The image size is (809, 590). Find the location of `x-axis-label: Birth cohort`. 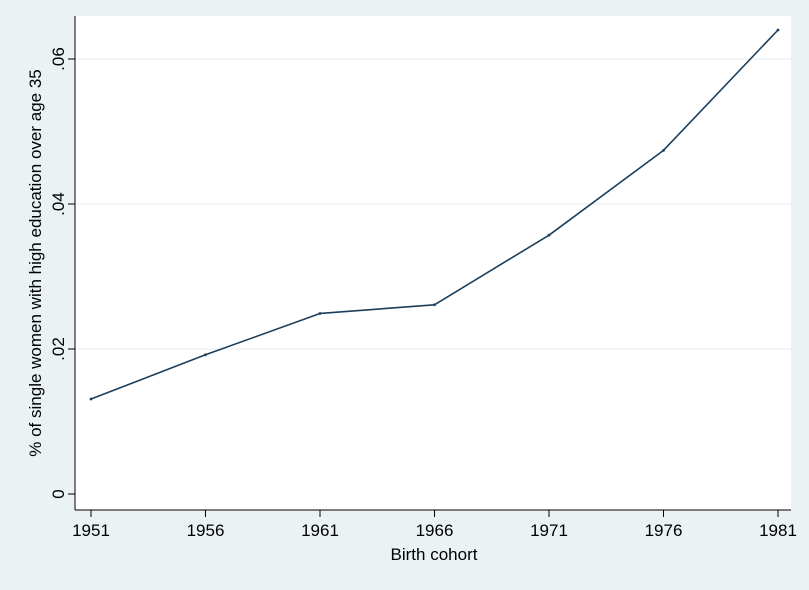

x-axis-label: Birth cohort is located at coordinates (434, 554).